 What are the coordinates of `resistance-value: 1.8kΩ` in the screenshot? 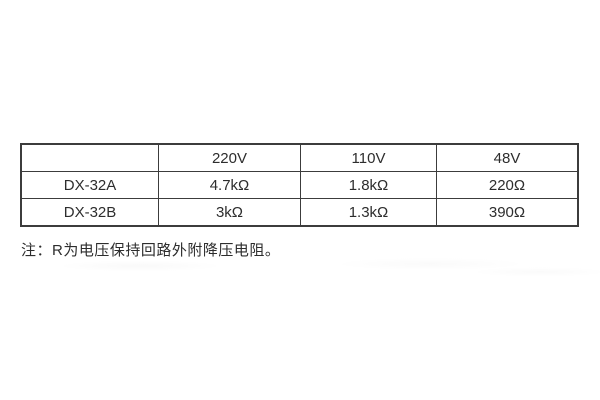 It's located at (368, 185).